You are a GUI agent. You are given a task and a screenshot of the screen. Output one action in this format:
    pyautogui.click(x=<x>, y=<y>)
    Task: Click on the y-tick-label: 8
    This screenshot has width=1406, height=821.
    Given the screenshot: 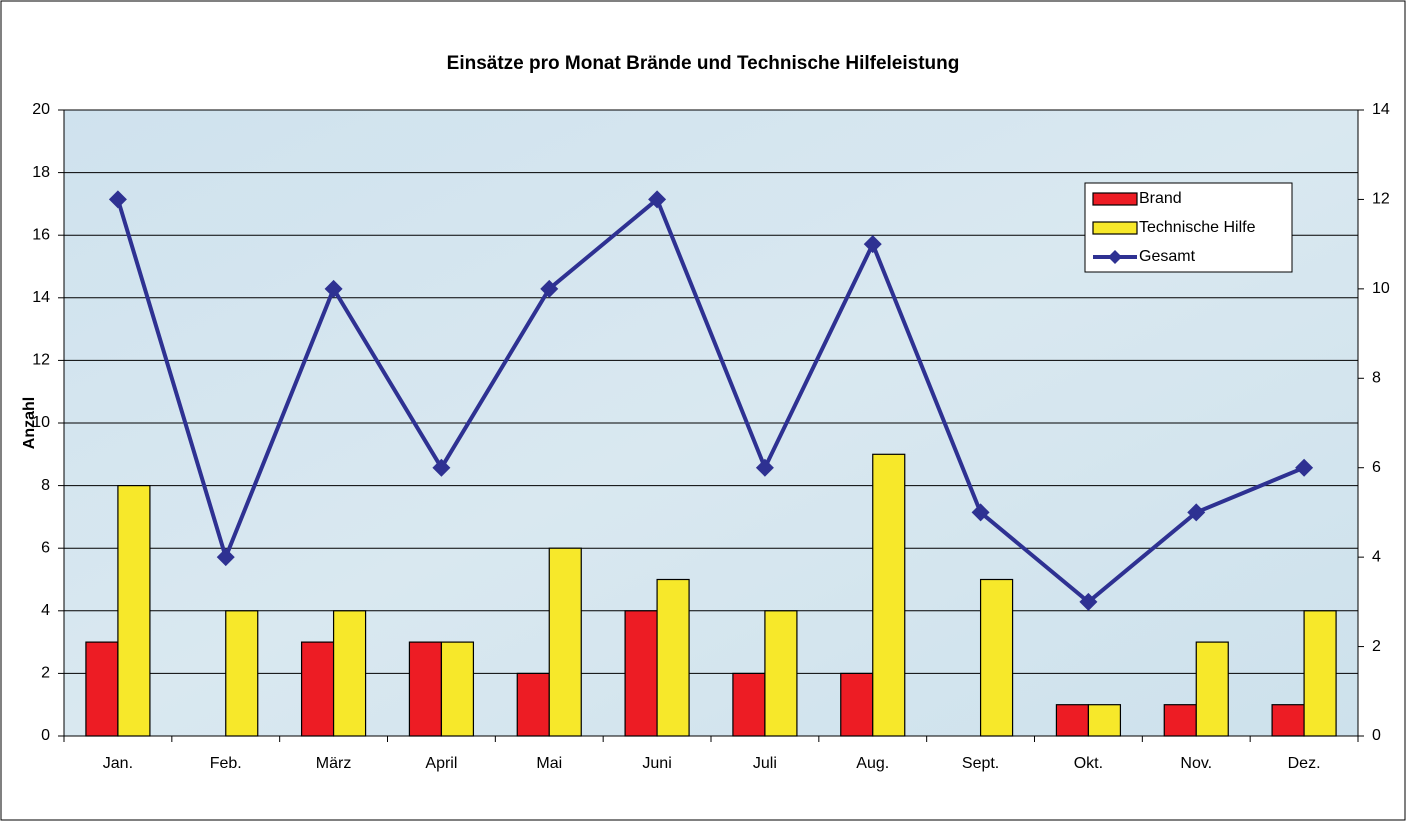 What is the action you would take?
    pyautogui.click(x=45, y=485)
    